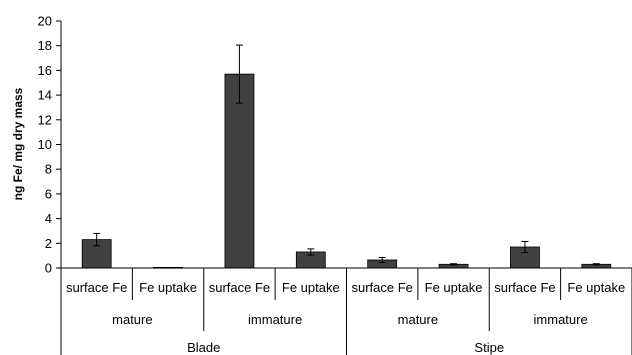  What do you see at coordinates (203, 347) in the screenshot?
I see `x-tissue-label: Blade` at bounding box center [203, 347].